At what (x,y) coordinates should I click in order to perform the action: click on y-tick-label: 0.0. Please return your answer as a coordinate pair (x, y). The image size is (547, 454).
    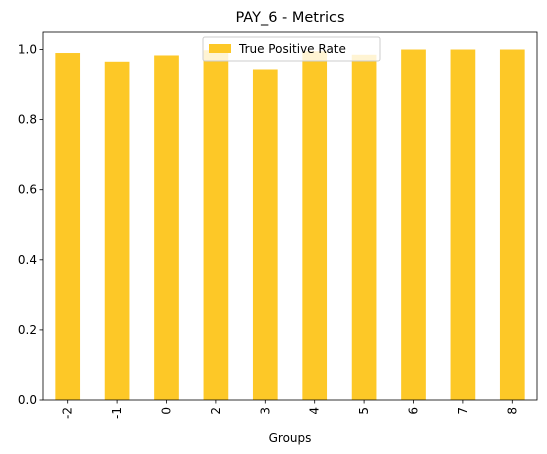
    Looking at the image, I should click on (27, 400).